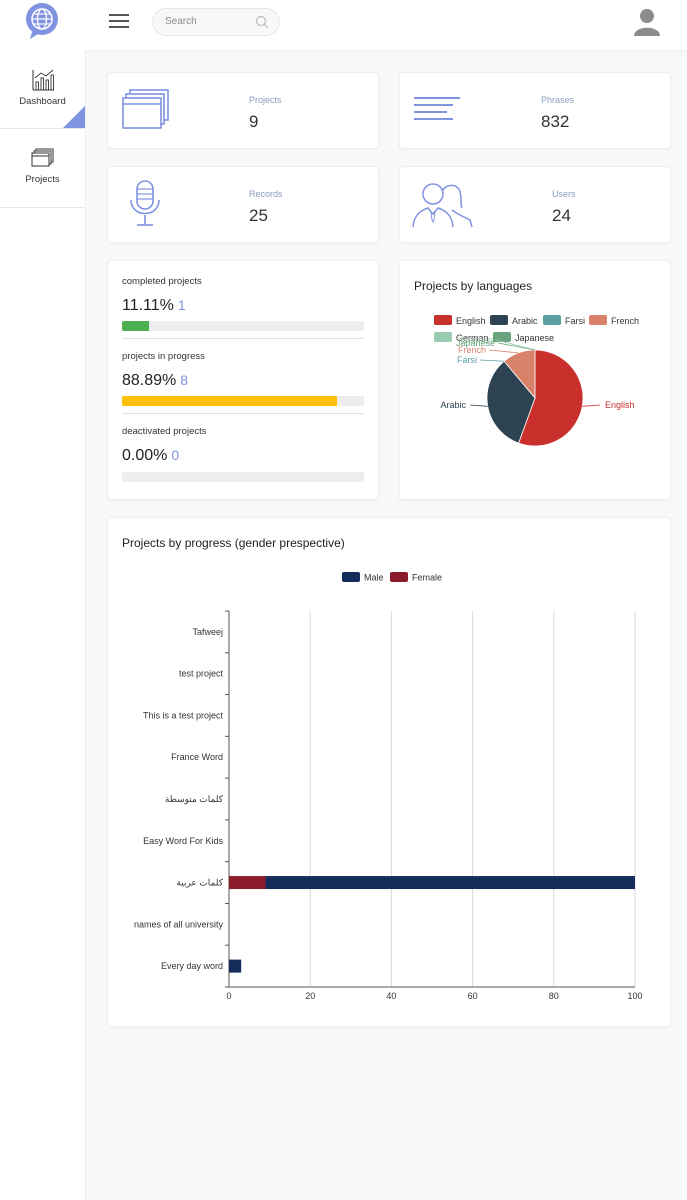 The image size is (687, 1200). I want to click on stat-value: 9, so click(254, 121).